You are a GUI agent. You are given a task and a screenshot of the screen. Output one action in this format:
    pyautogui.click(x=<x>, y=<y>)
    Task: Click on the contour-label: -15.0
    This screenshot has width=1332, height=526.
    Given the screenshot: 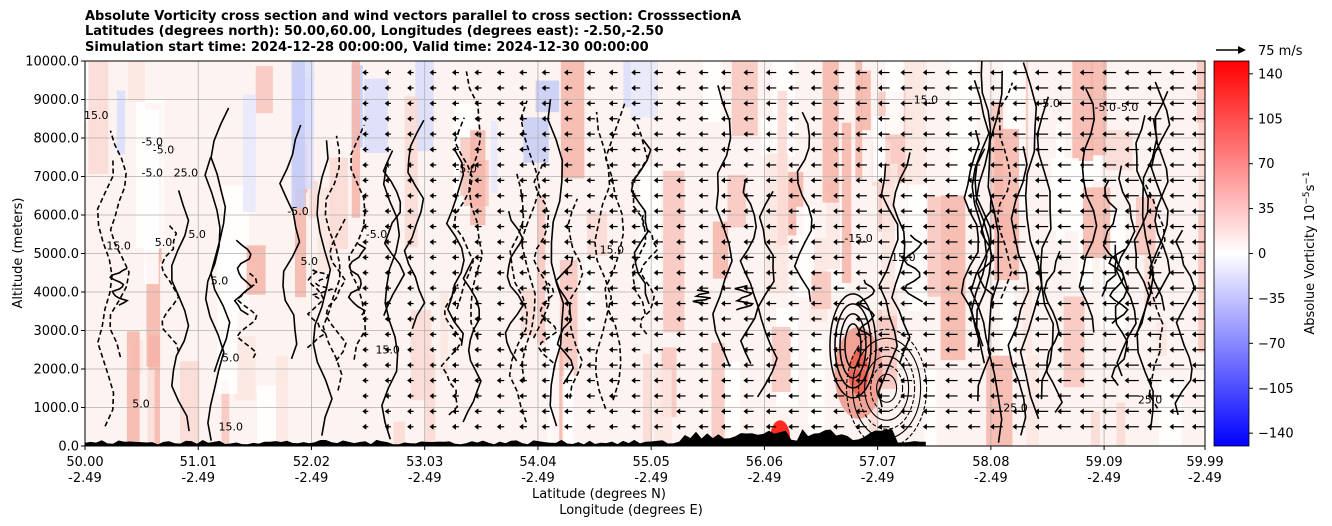 What is the action you would take?
    pyautogui.click(x=858, y=238)
    